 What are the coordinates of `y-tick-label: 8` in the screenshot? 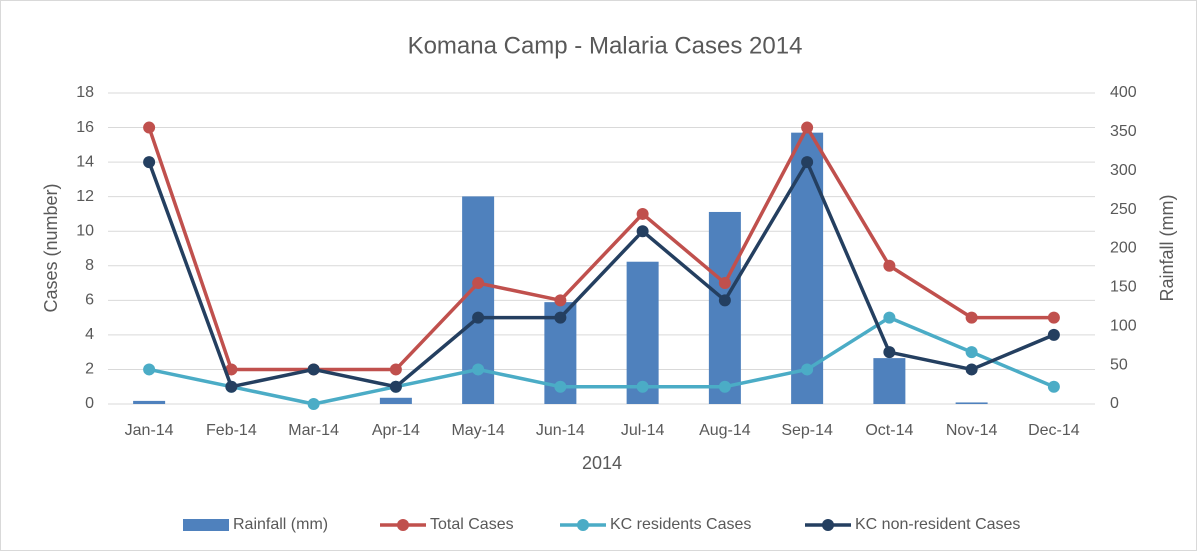 It's located at (89, 265).